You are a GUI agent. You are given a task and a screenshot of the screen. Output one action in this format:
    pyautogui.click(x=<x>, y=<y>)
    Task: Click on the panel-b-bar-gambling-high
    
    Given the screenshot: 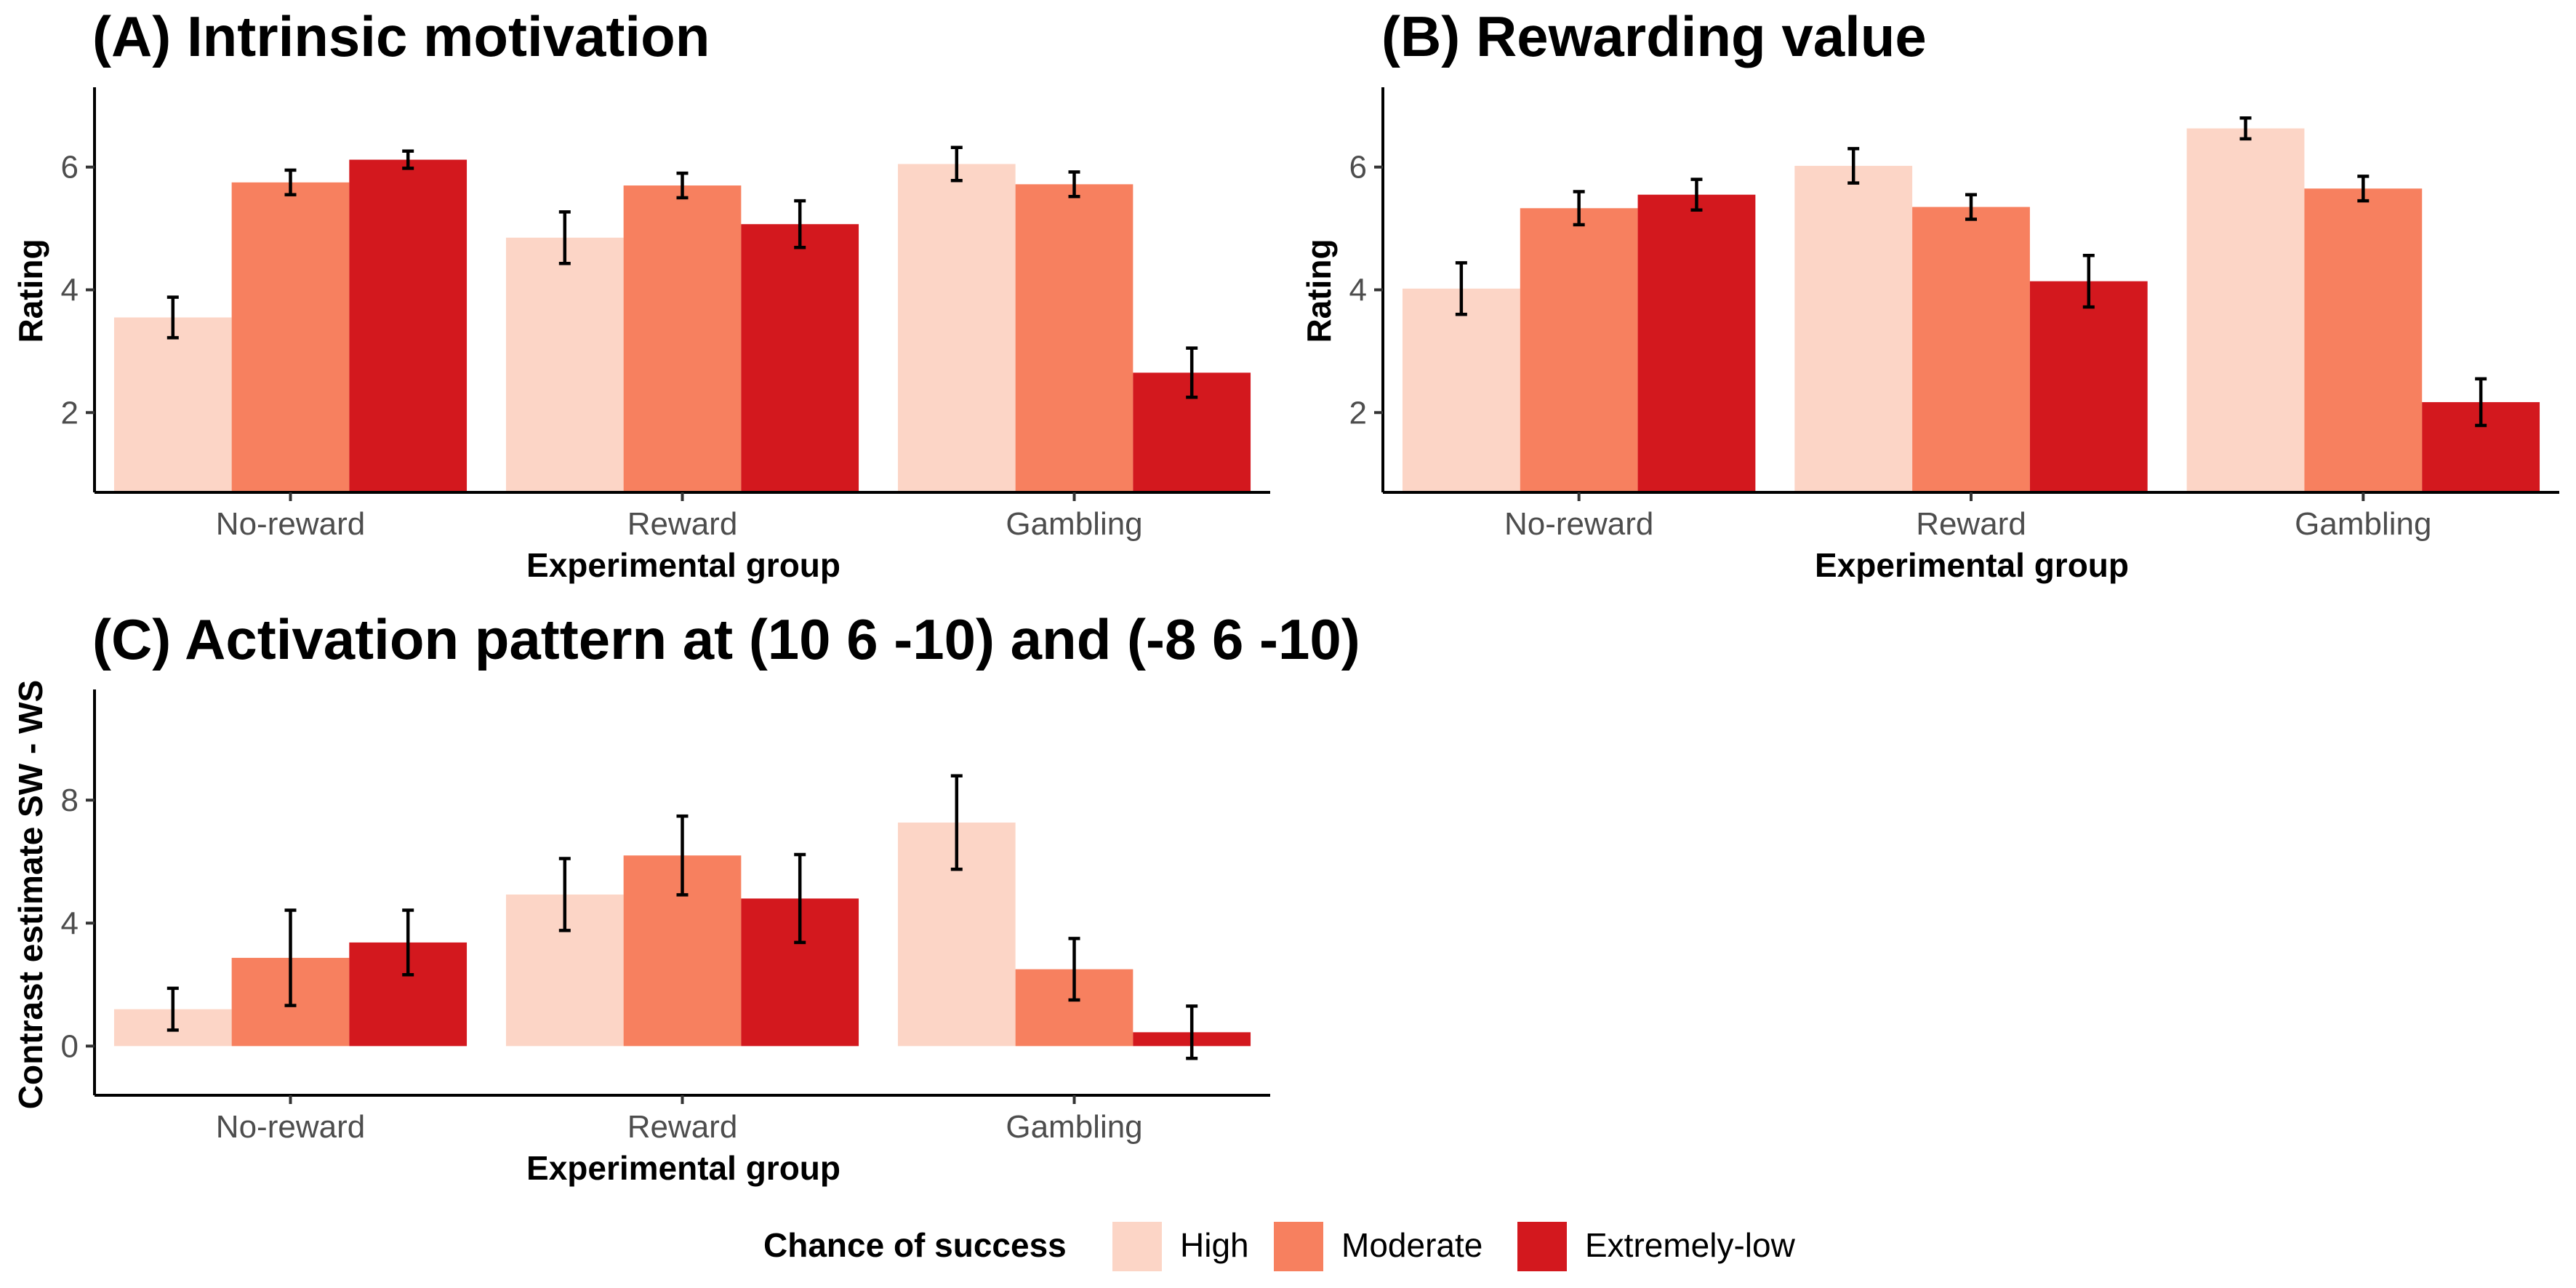 What is the action you would take?
    pyautogui.click(x=2245, y=310)
    